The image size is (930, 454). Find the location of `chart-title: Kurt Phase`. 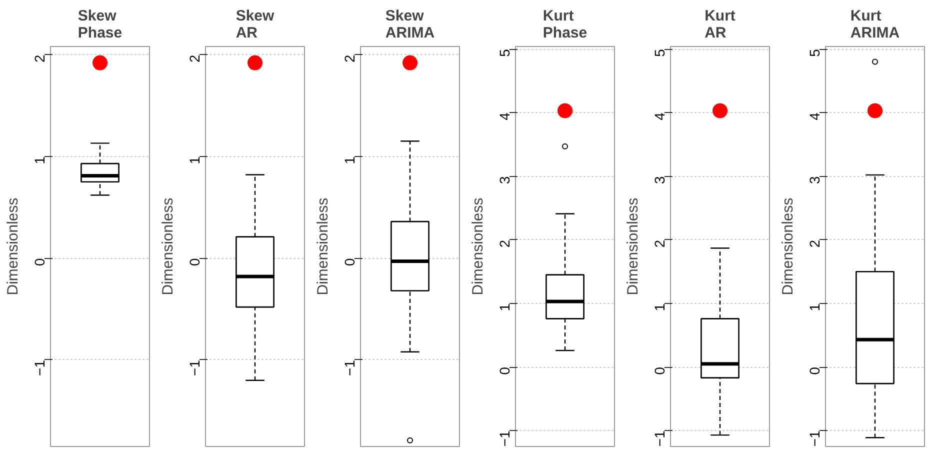

chart-title: Kurt Phase is located at coordinates (565, 25).